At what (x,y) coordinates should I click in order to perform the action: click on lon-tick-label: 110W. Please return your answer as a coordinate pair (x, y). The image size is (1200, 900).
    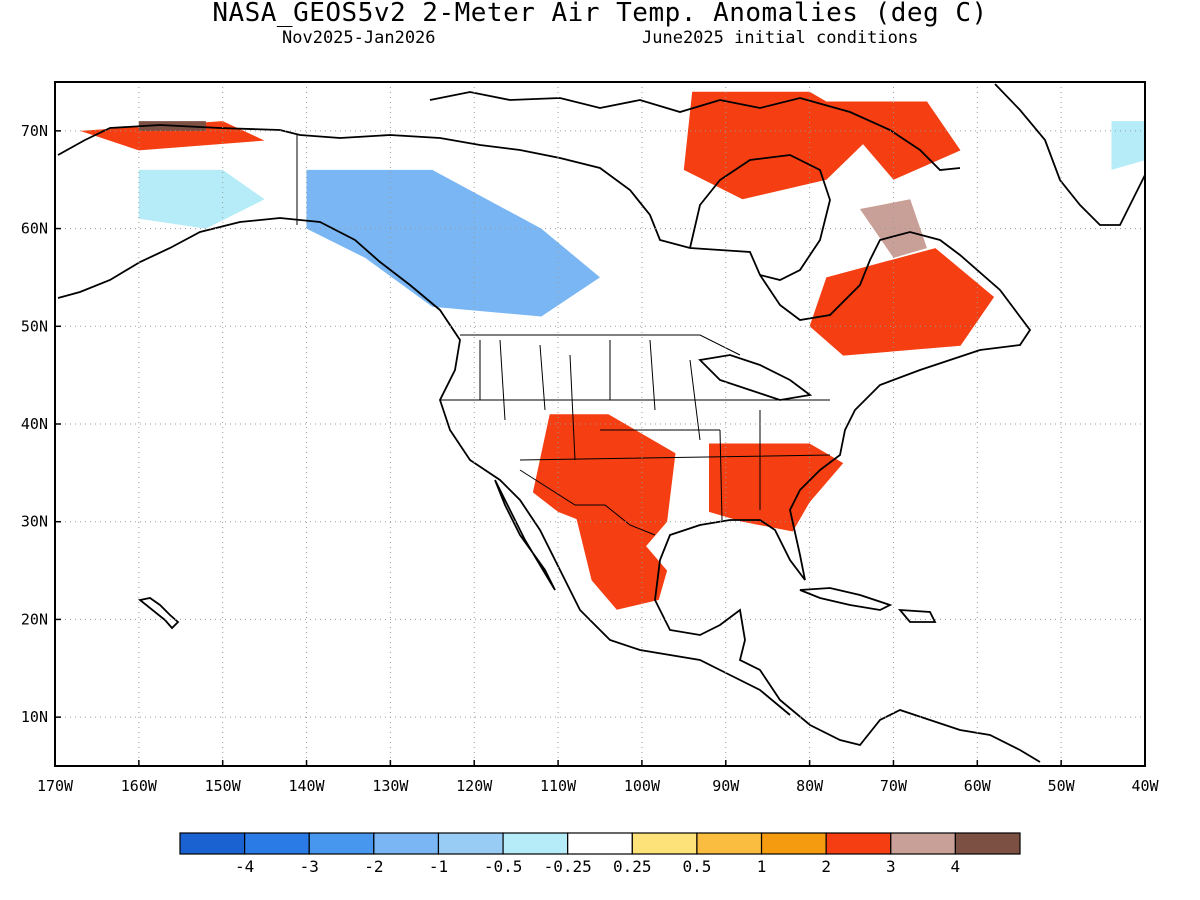
    Looking at the image, I should click on (558, 786).